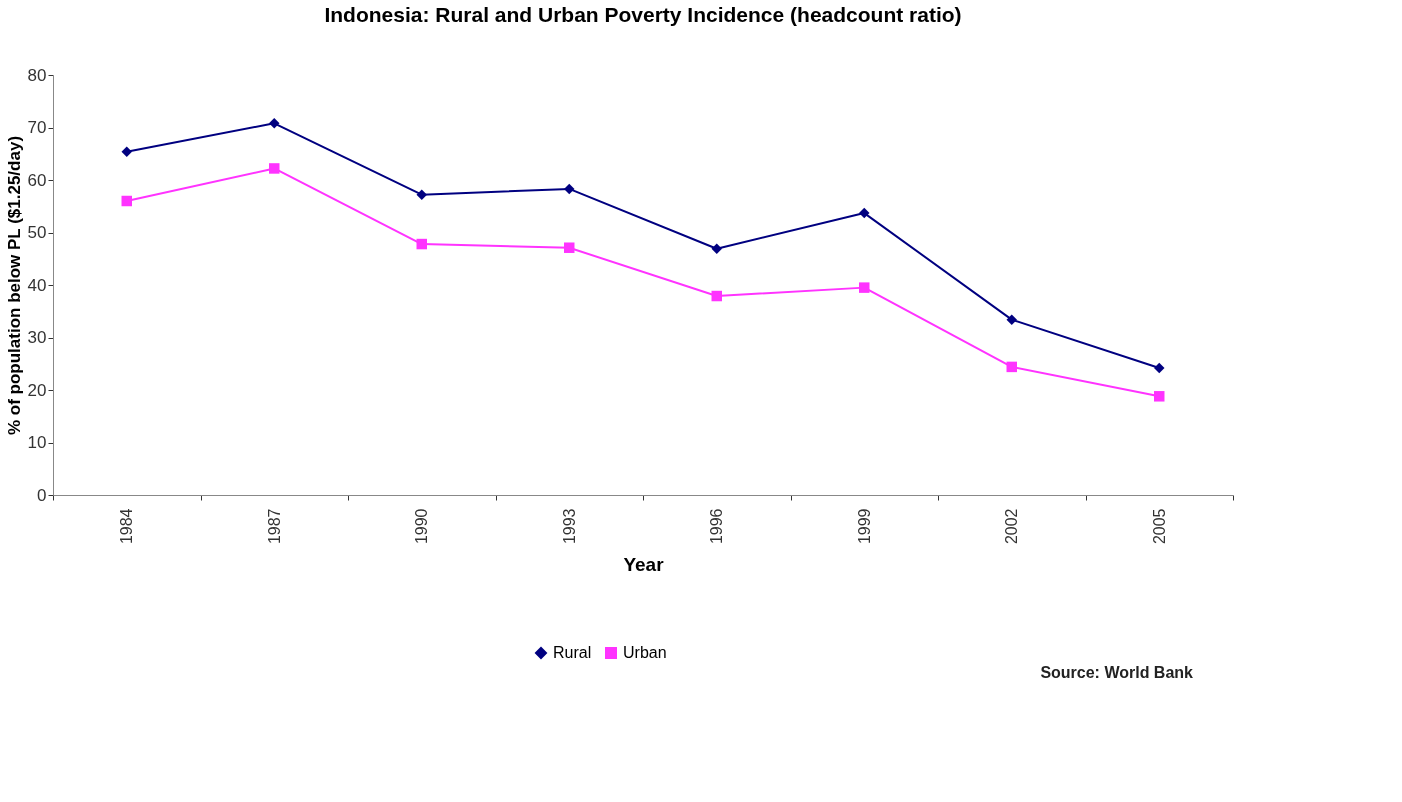 The image size is (1402, 802). I want to click on legend-label: Urban, so click(645, 652).